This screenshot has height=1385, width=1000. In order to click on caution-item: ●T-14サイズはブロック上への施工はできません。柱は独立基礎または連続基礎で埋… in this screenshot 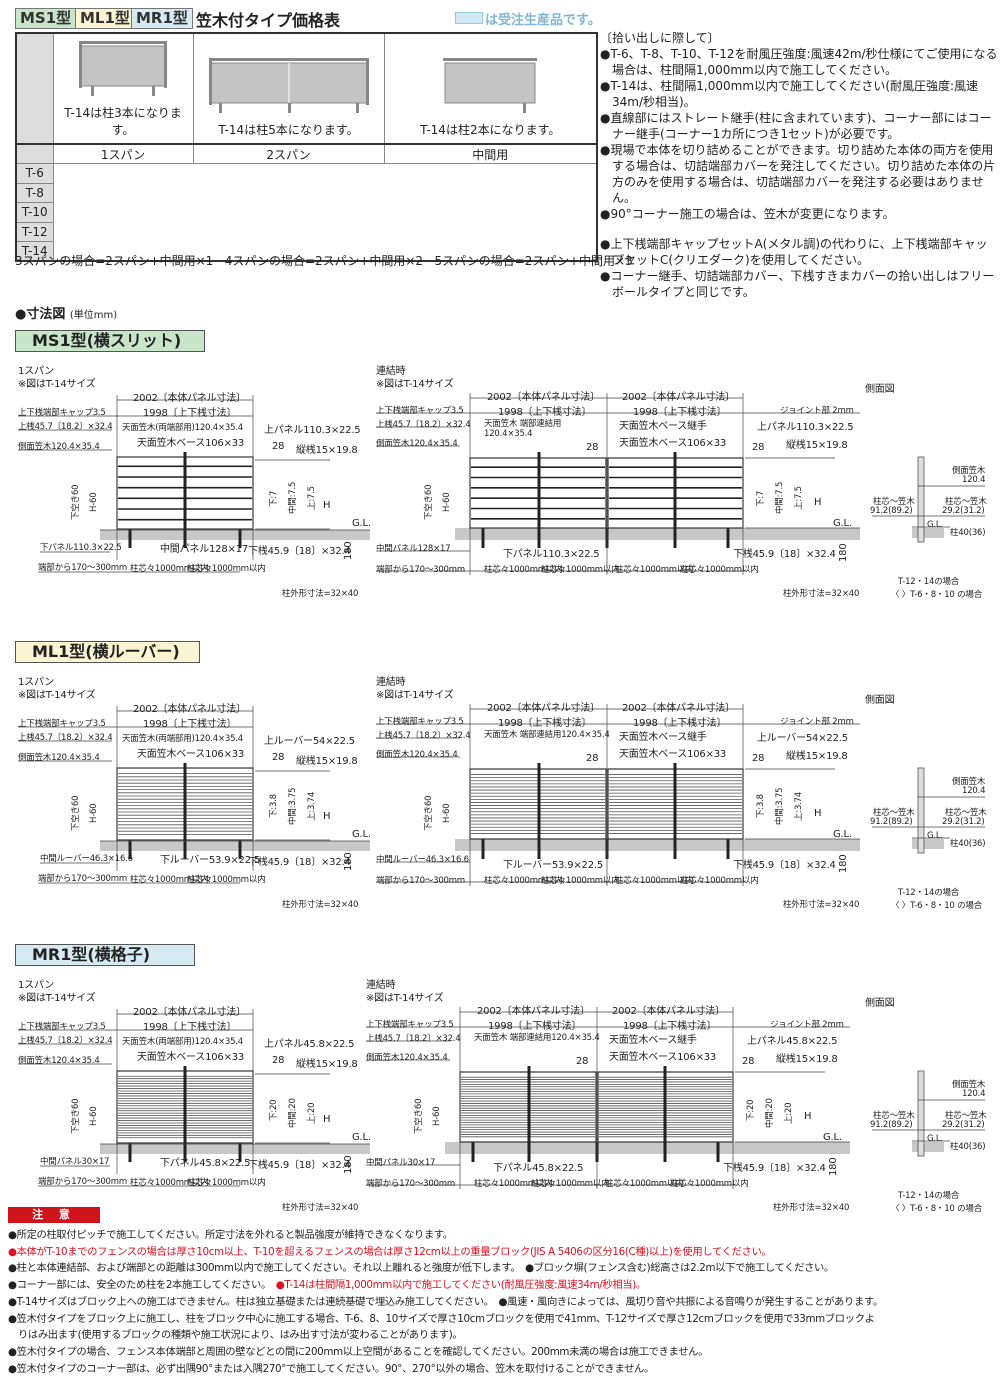, I will do `click(445, 1300)`.